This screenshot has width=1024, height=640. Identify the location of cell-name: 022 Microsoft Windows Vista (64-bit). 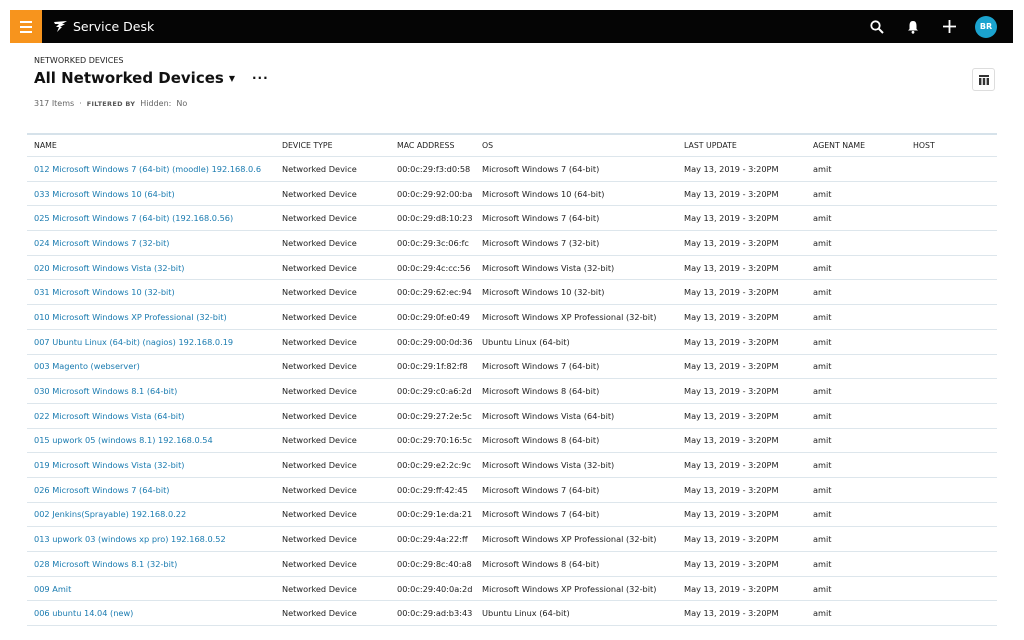
(151, 415).